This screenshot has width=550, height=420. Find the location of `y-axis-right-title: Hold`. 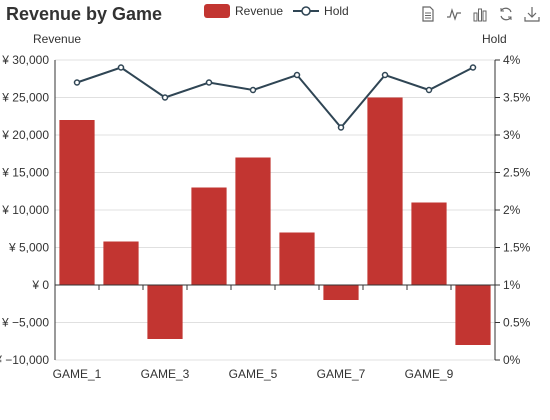

y-axis-right-title: Hold is located at coordinates (494, 39).